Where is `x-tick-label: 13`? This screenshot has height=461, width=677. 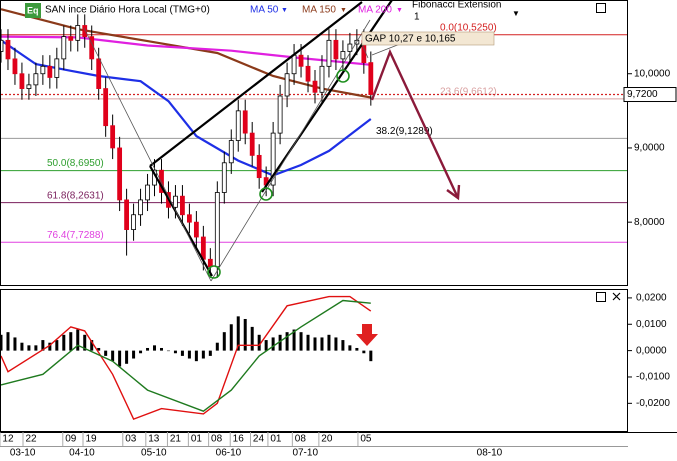 x-tick-label: 13 is located at coordinates (154, 439).